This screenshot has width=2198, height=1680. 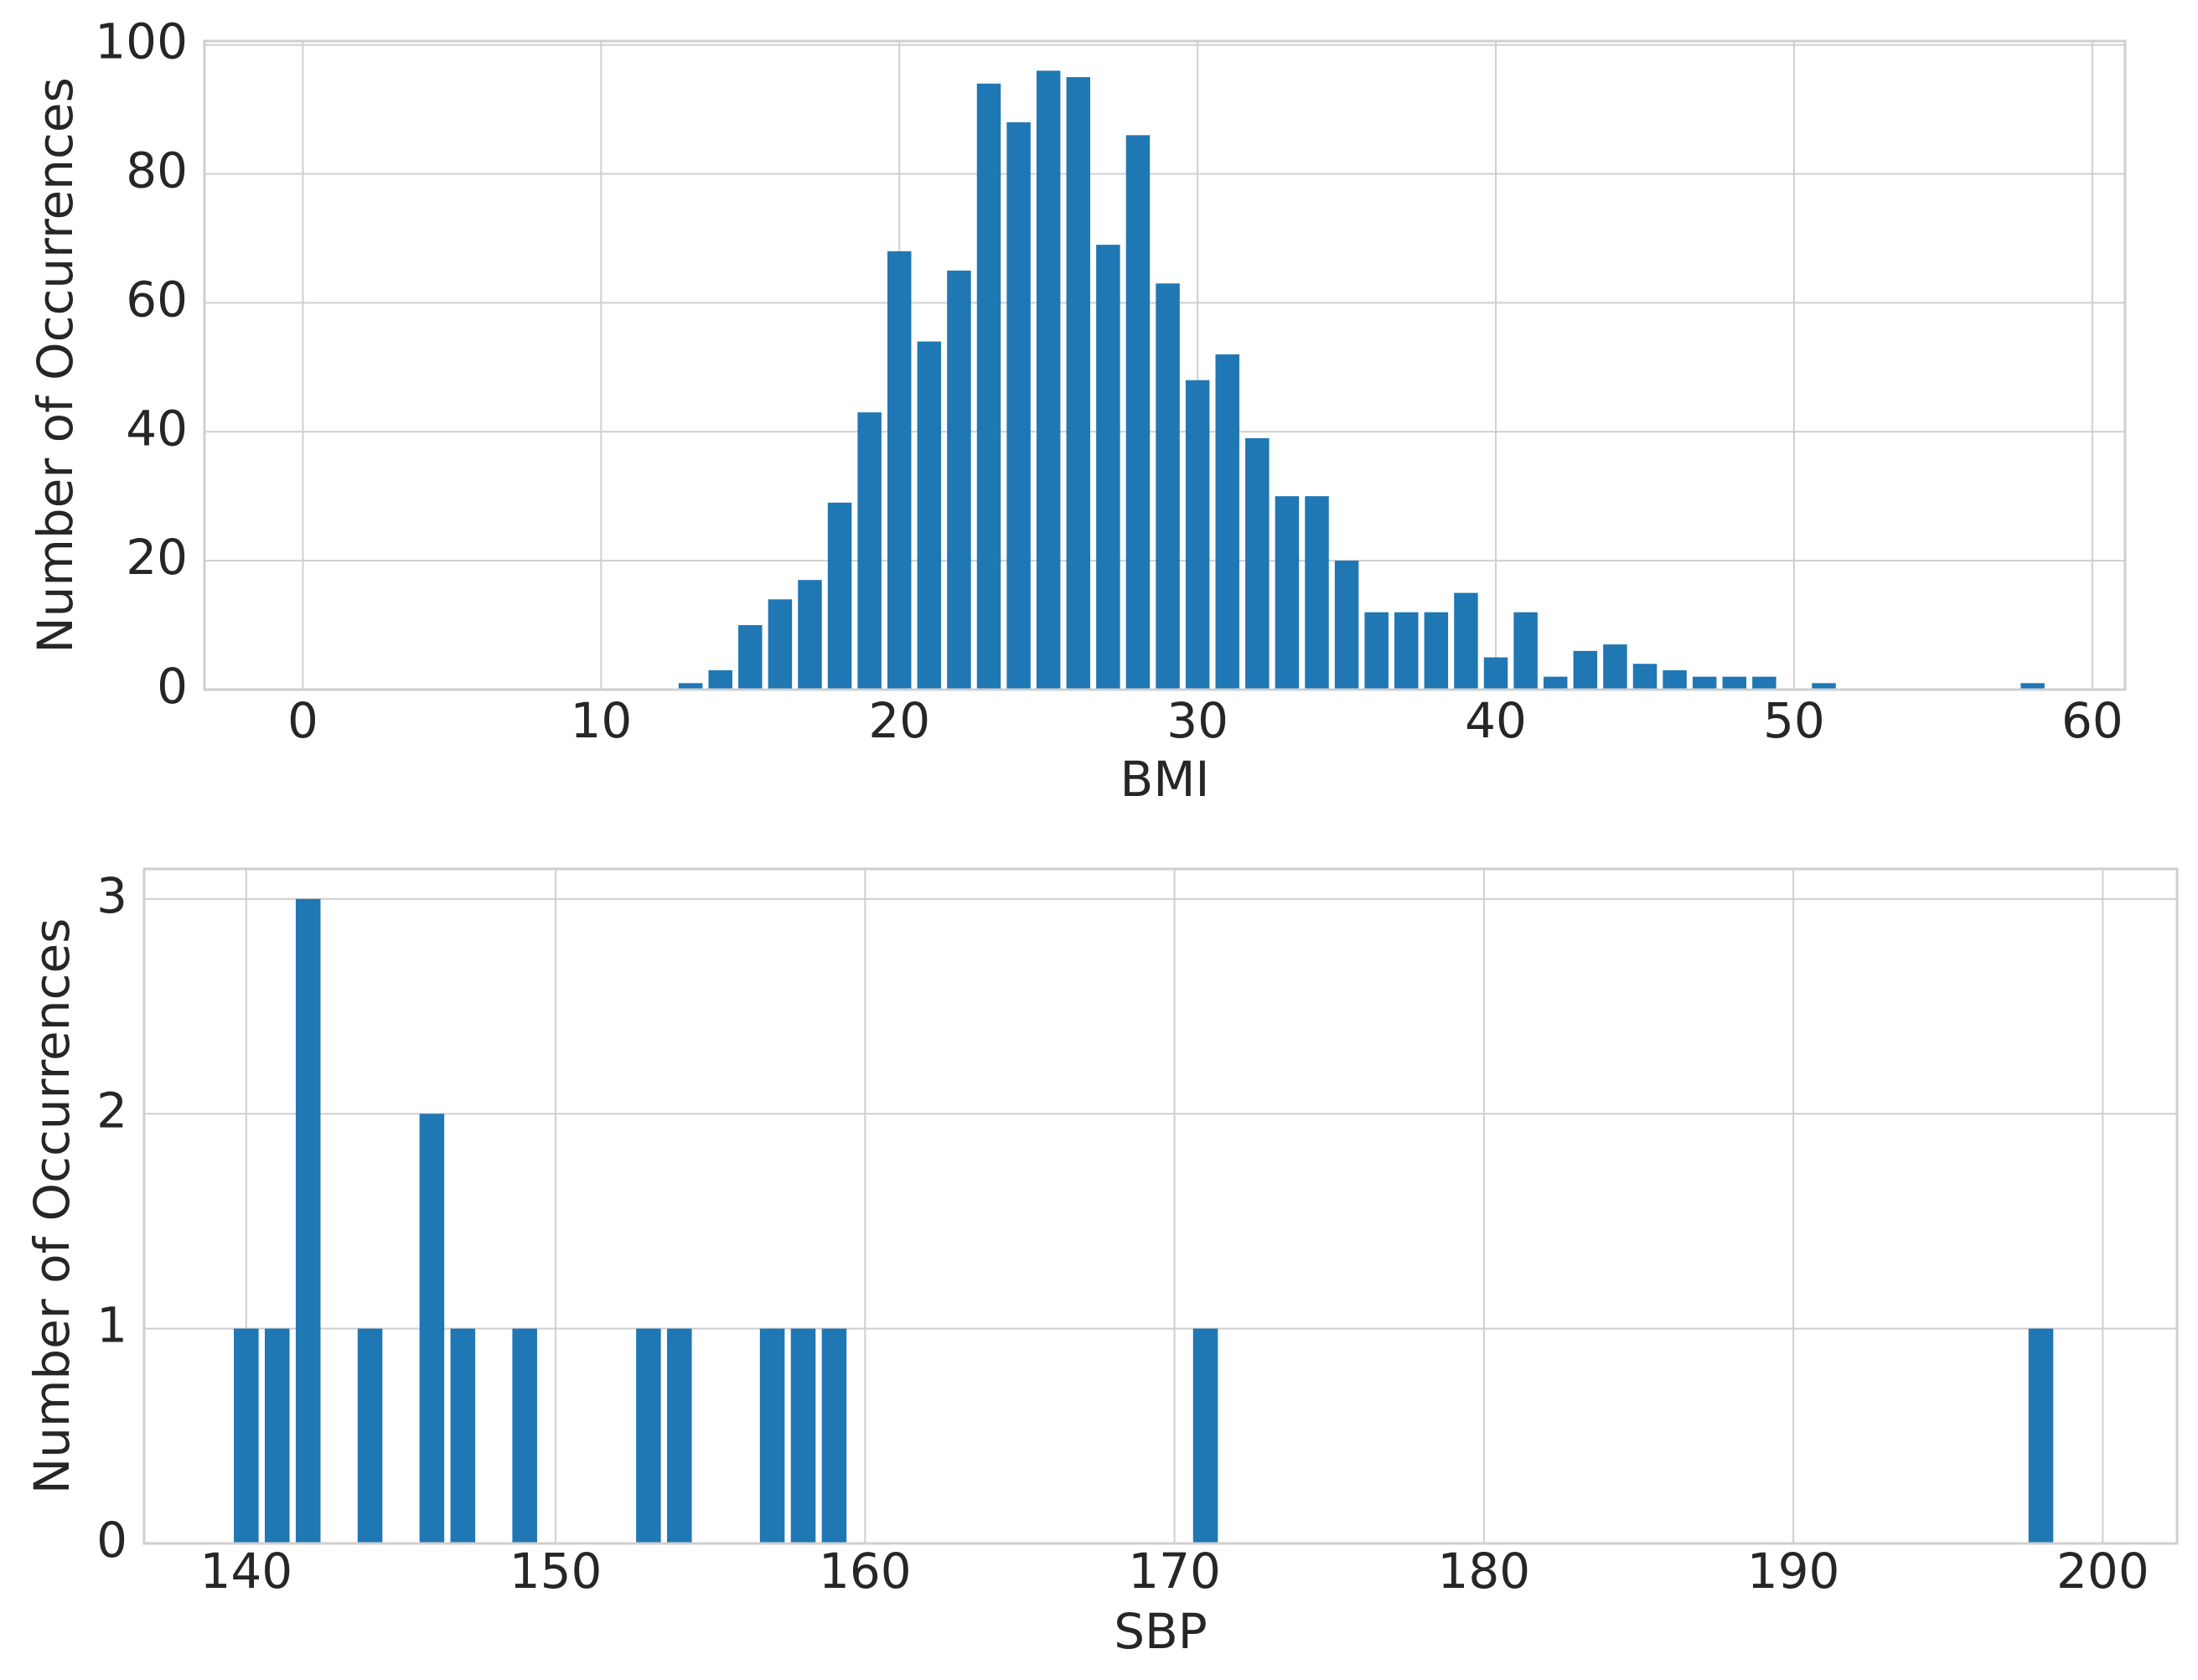 What do you see at coordinates (245, 1571) in the screenshot?
I see `x-tick-label: 140` at bounding box center [245, 1571].